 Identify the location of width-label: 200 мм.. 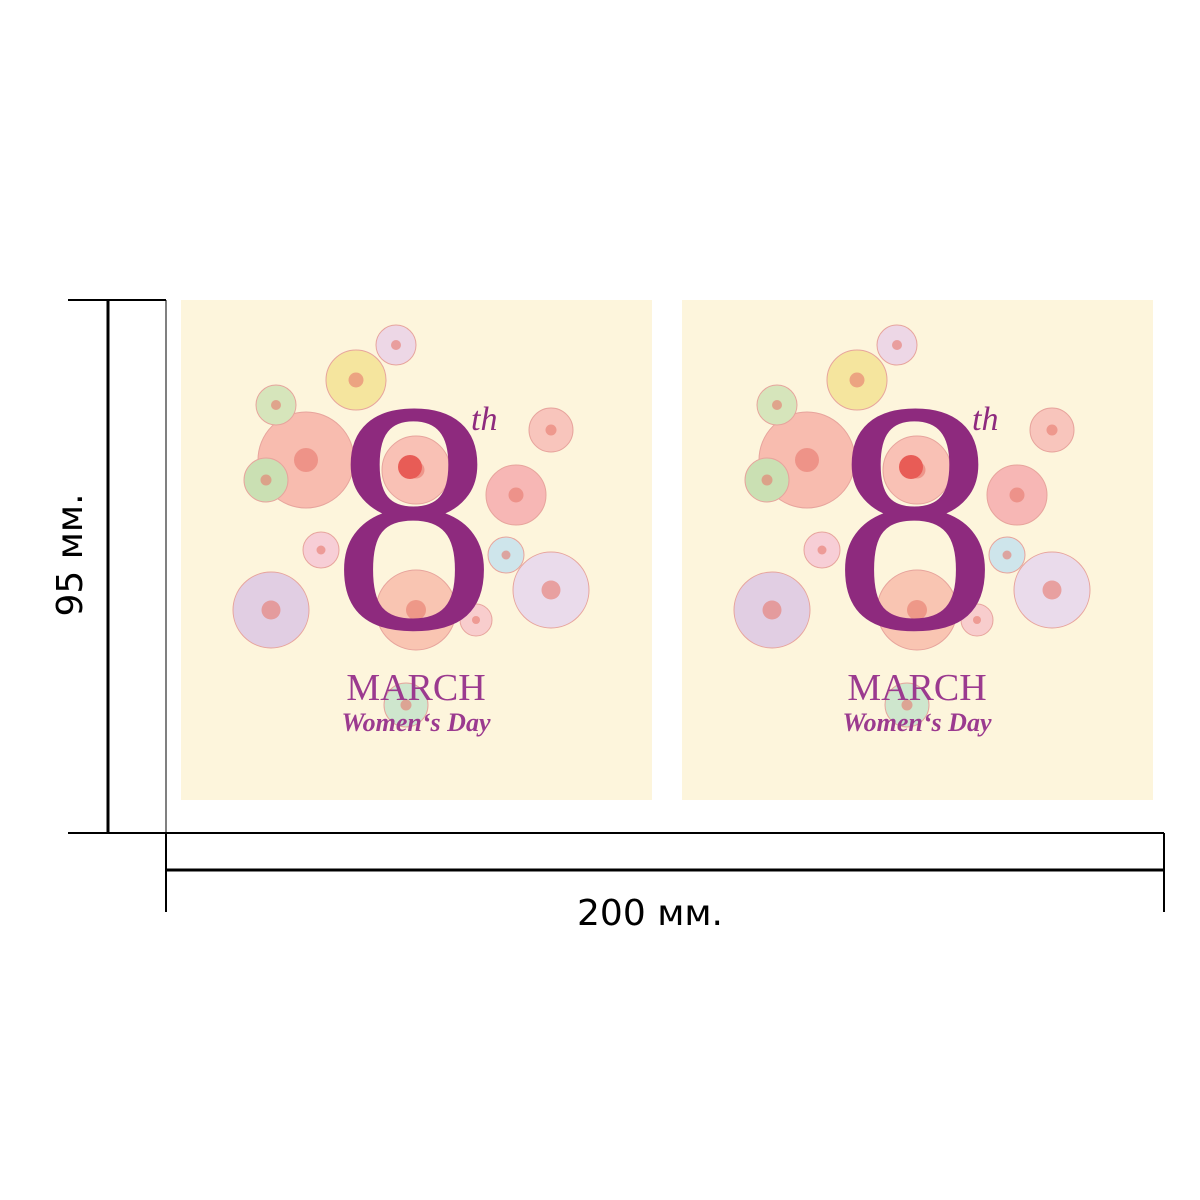
(650, 913).